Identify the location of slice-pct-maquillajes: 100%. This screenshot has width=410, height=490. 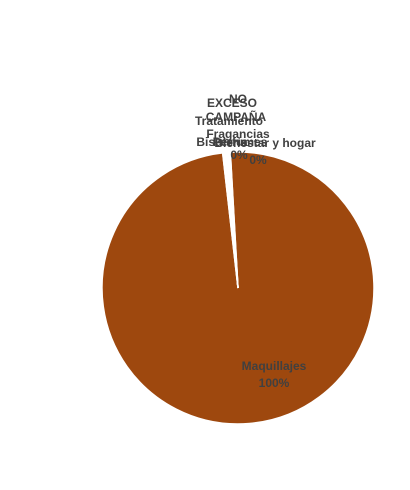
(274, 383).